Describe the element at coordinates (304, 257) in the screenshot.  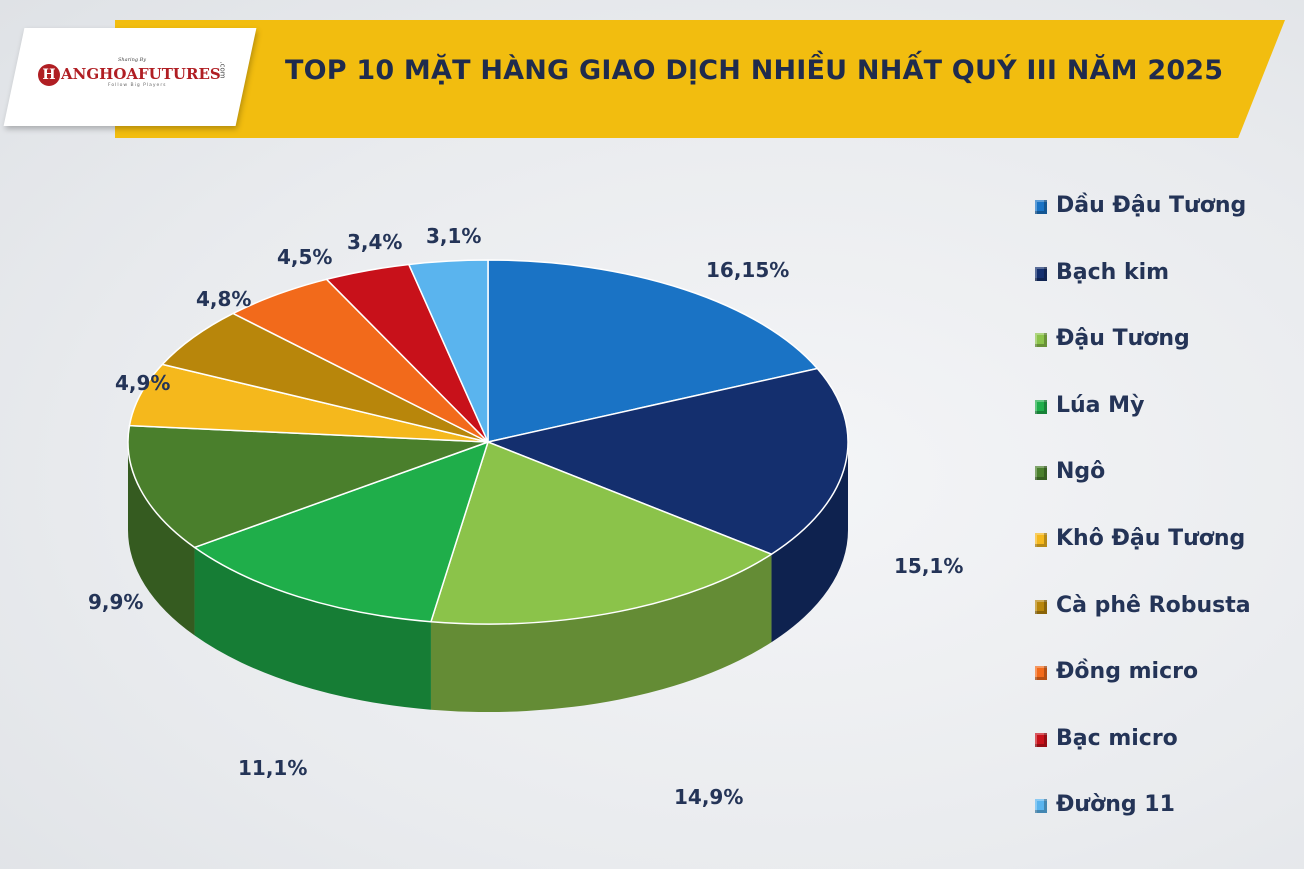
I see `slice-label-8: 4,5%` at that location.